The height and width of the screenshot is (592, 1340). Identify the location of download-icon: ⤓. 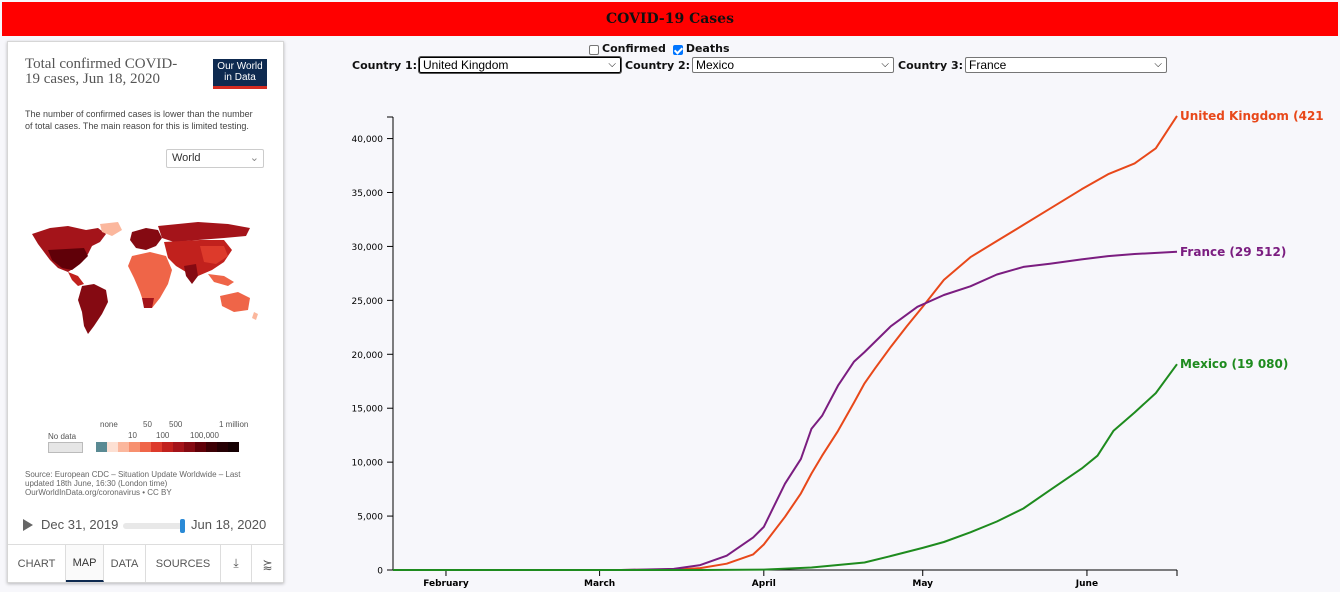
(236, 563).